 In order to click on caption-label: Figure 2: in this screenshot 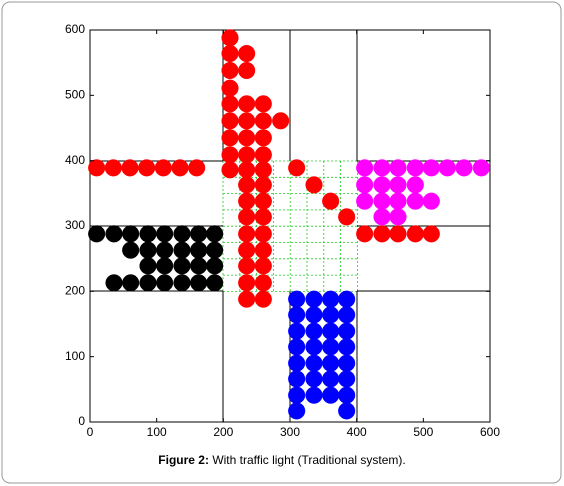, I will do `click(183, 460)`.